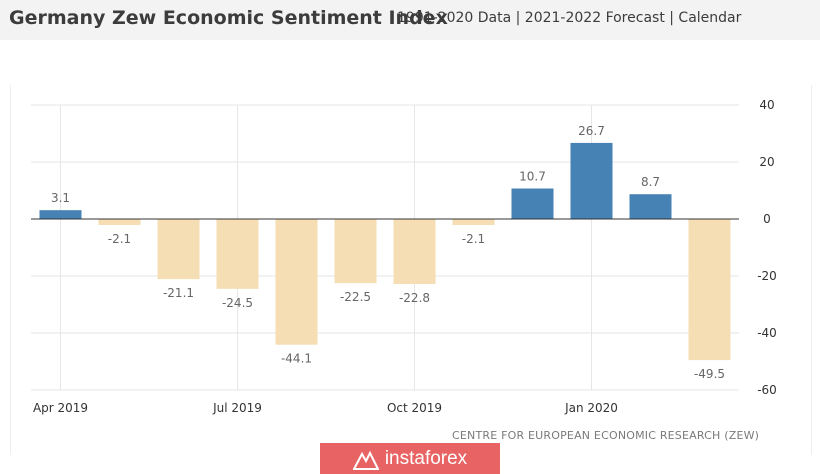  What do you see at coordinates (766, 105) in the screenshot?
I see `y-tick-label: 40` at bounding box center [766, 105].